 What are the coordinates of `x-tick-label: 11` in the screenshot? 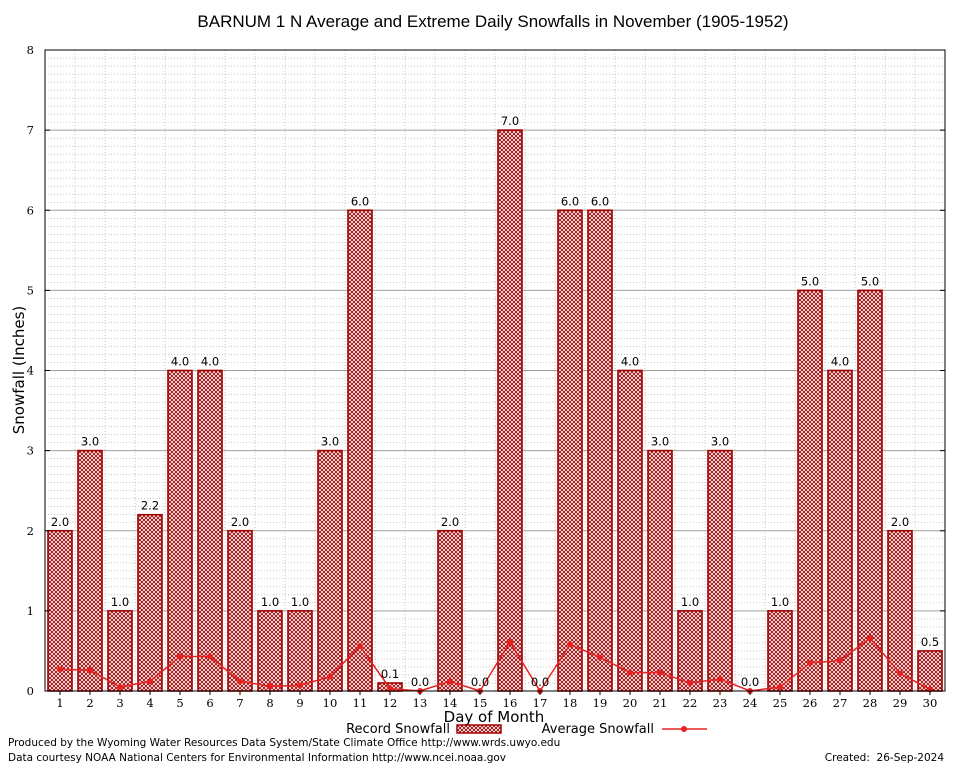 It's located at (360, 703).